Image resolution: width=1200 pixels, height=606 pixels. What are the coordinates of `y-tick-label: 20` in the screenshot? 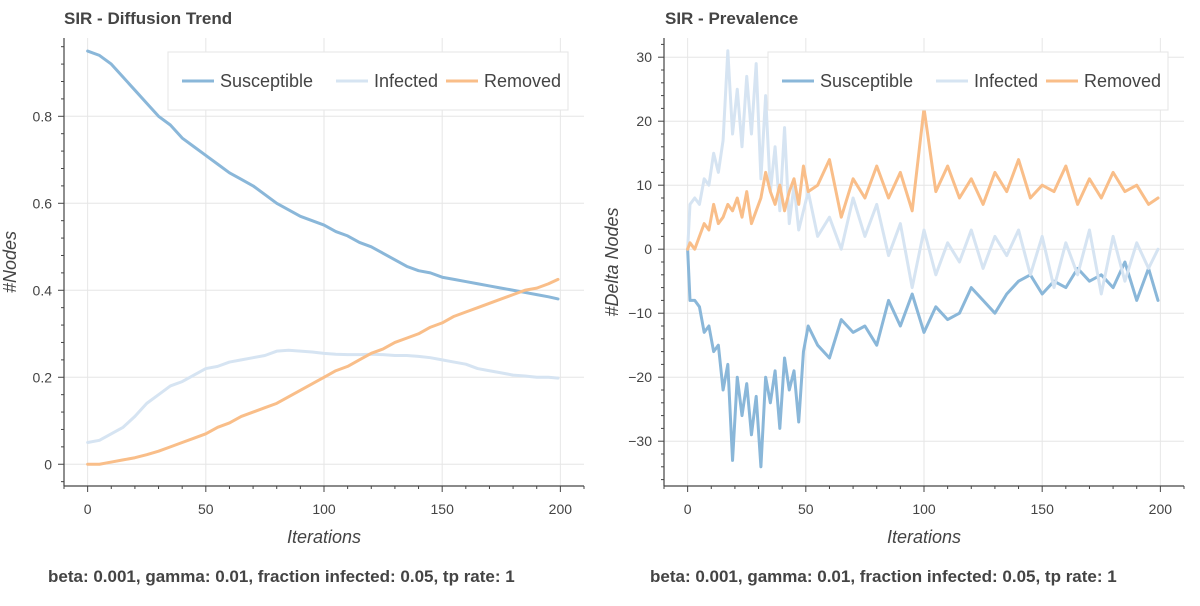 It's located at (644, 121).